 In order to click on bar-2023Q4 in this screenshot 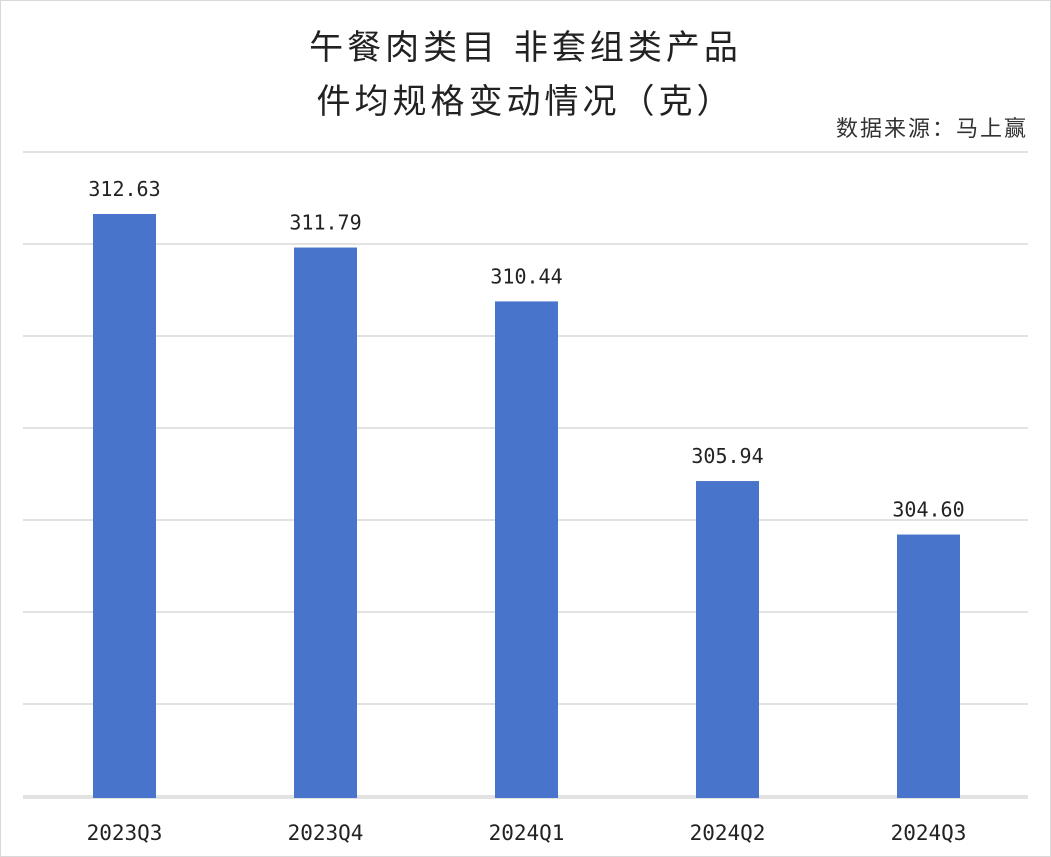, I will do `click(325, 522)`.